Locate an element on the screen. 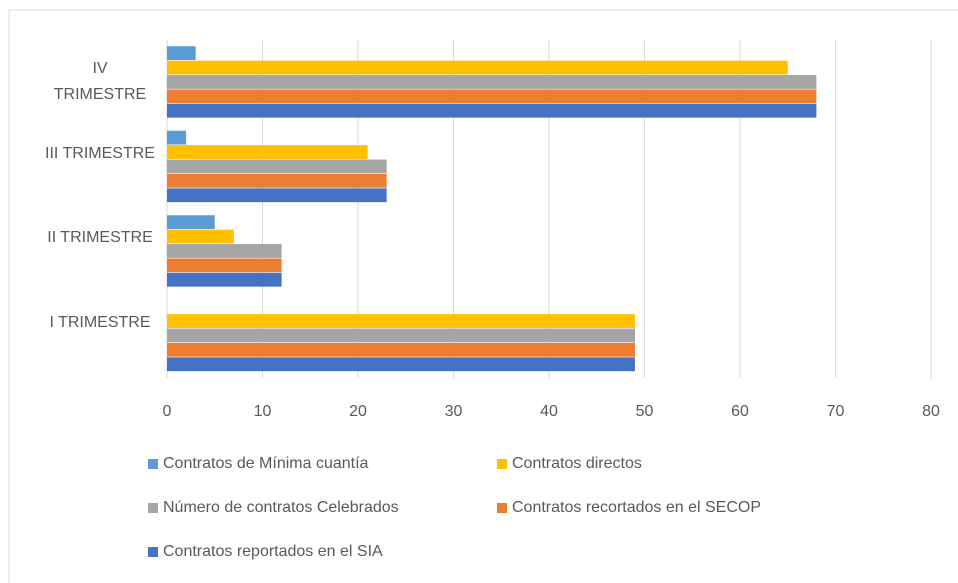  x-tick-label: 0 is located at coordinates (167, 411).